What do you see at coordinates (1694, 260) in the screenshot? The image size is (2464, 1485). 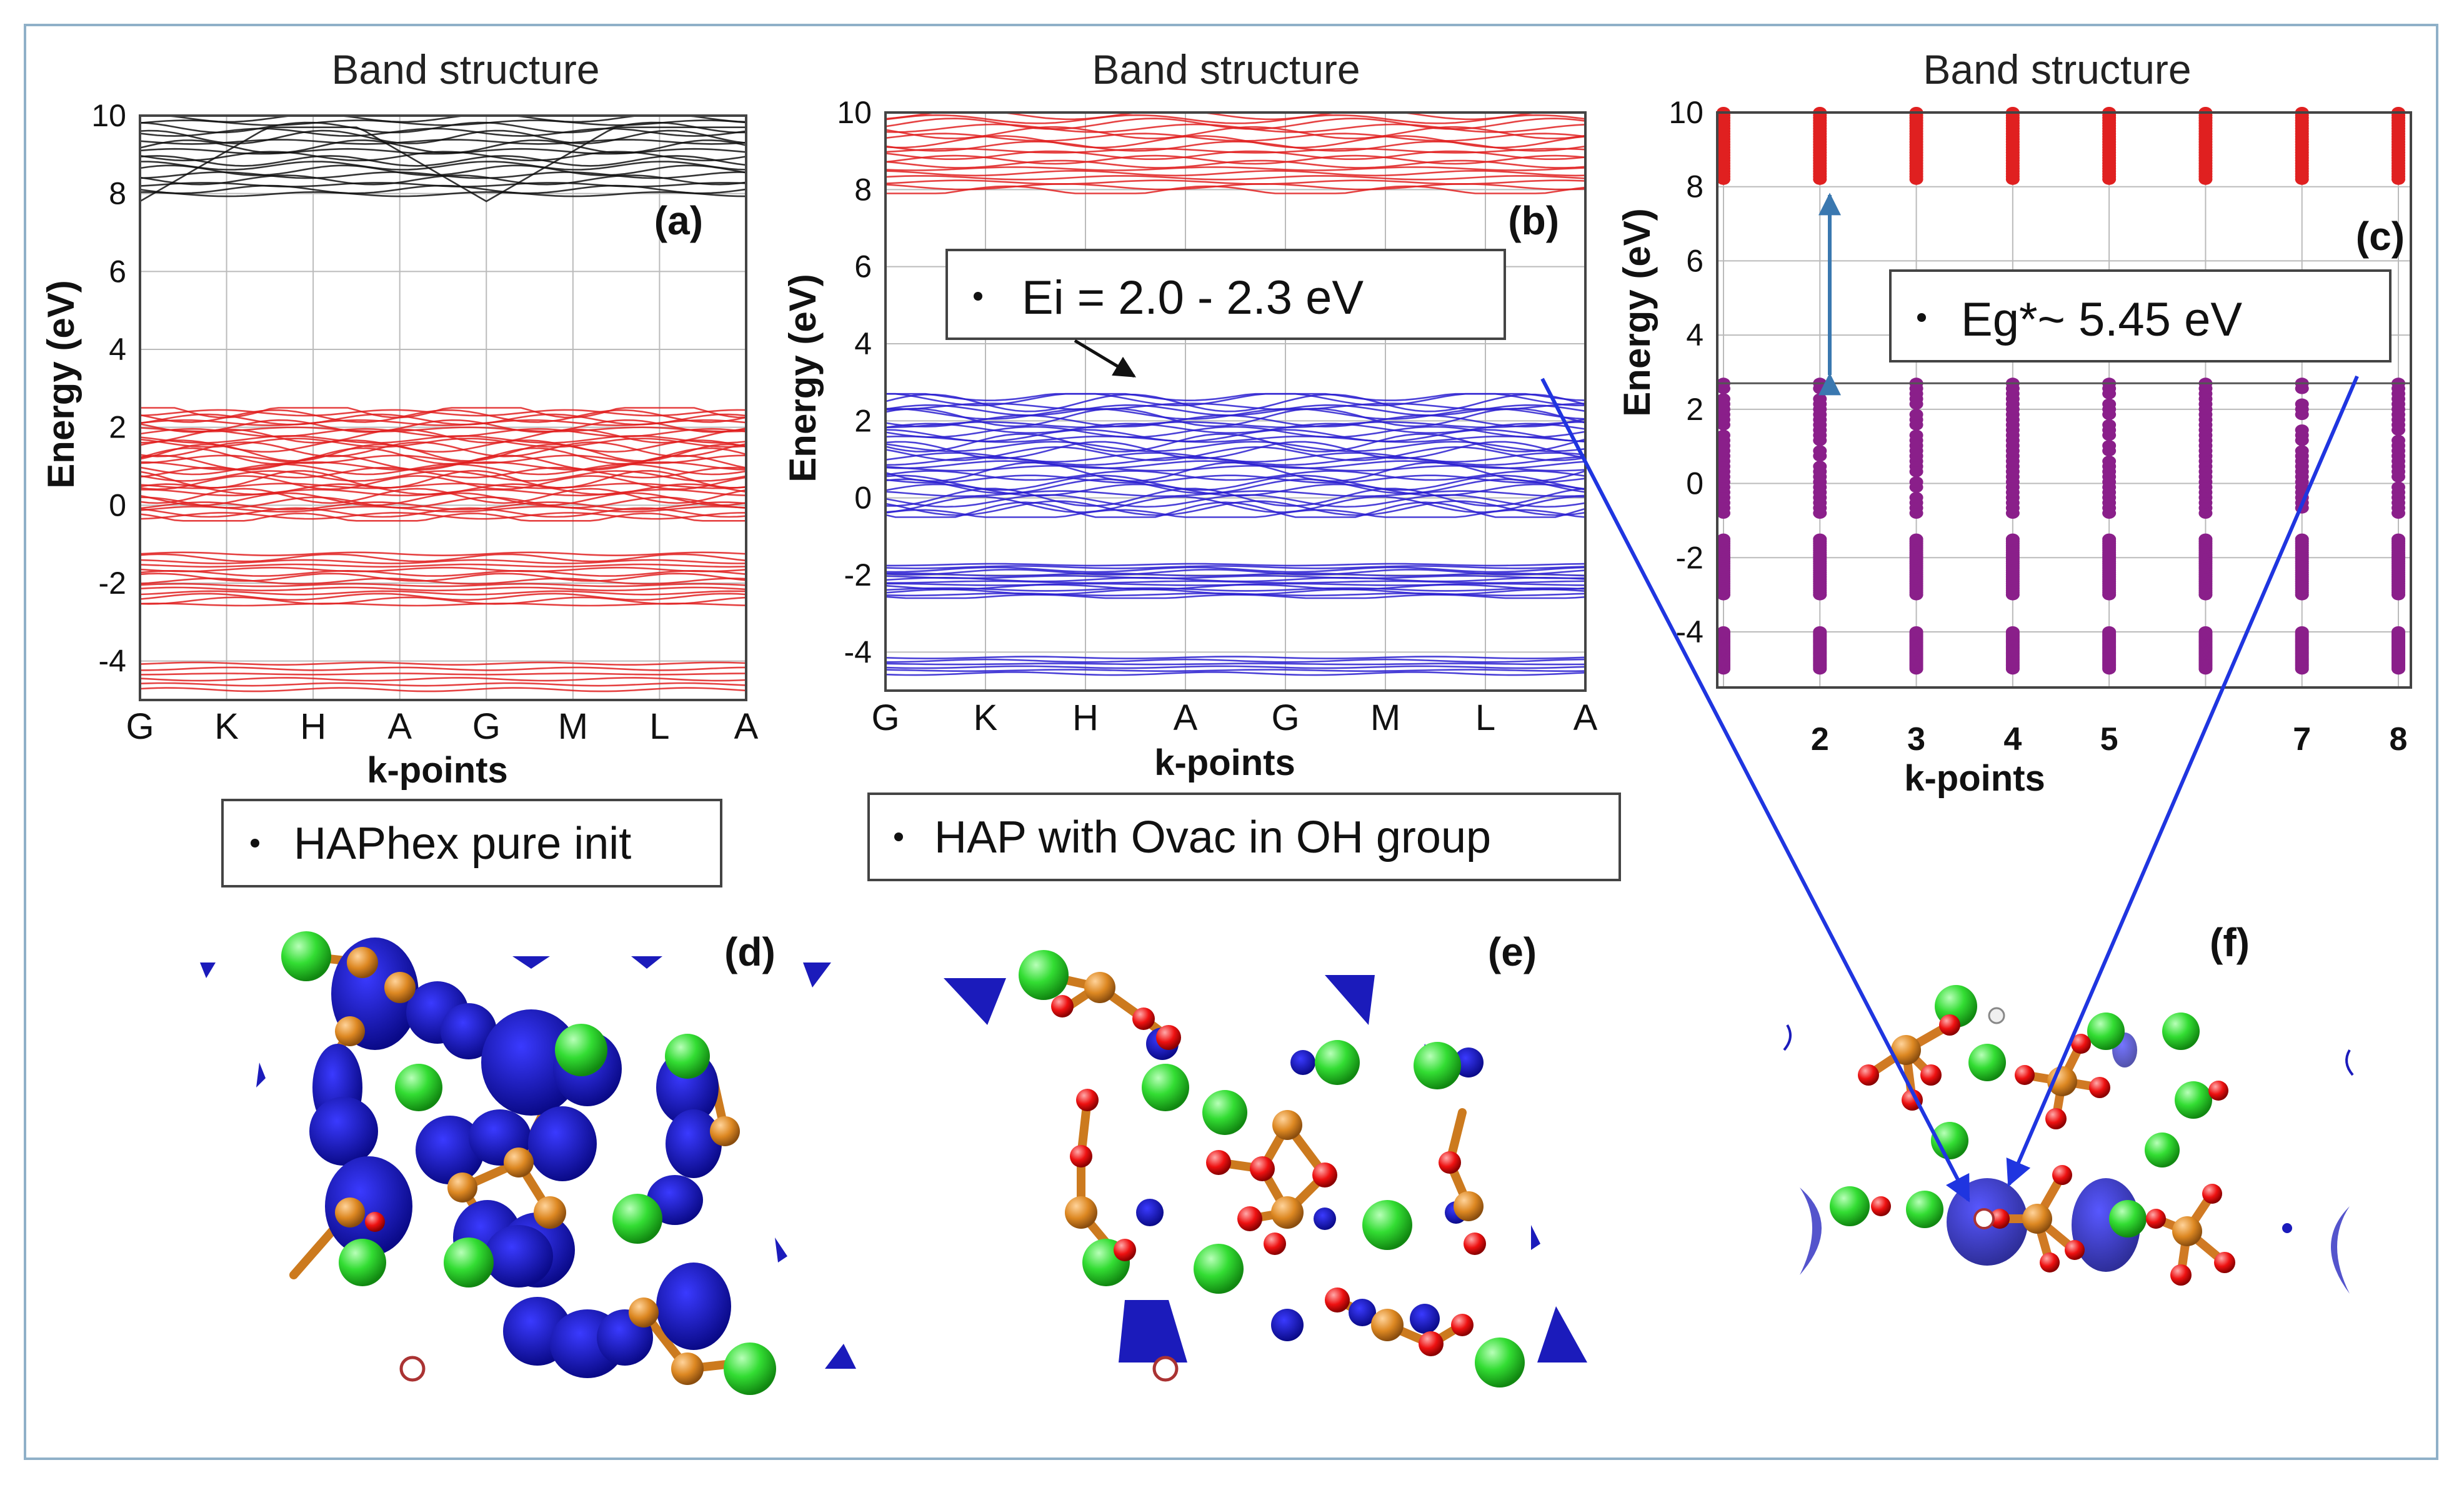 I see `panel-c-ytick-label: 6` at bounding box center [1694, 260].